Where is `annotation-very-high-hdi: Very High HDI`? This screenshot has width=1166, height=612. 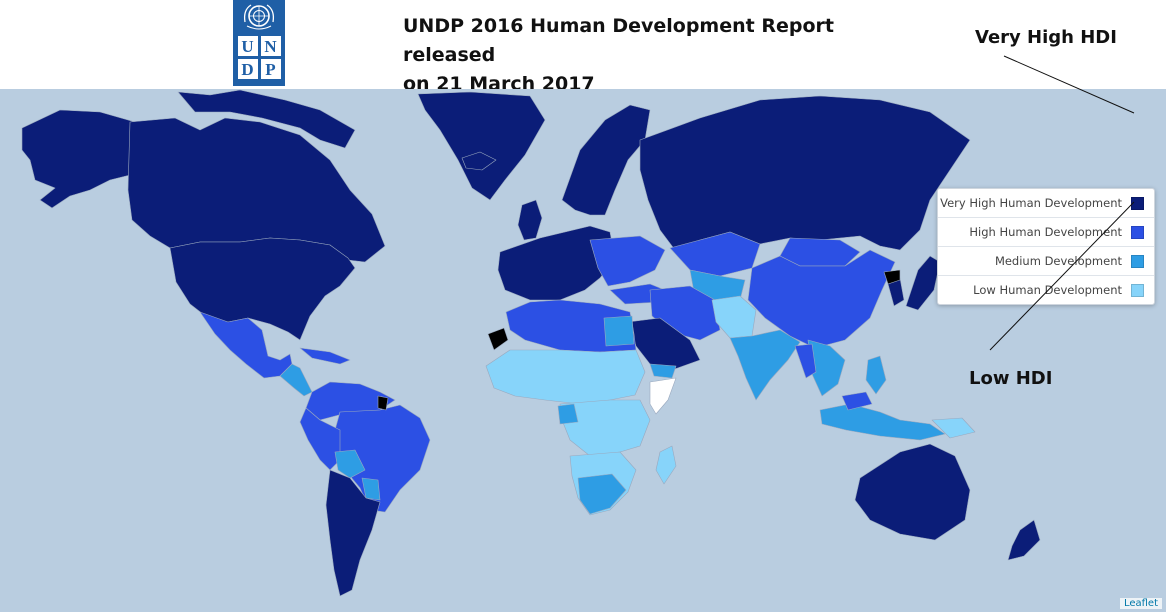 annotation-very-high-hdi: Very High HDI is located at coordinates (1046, 37).